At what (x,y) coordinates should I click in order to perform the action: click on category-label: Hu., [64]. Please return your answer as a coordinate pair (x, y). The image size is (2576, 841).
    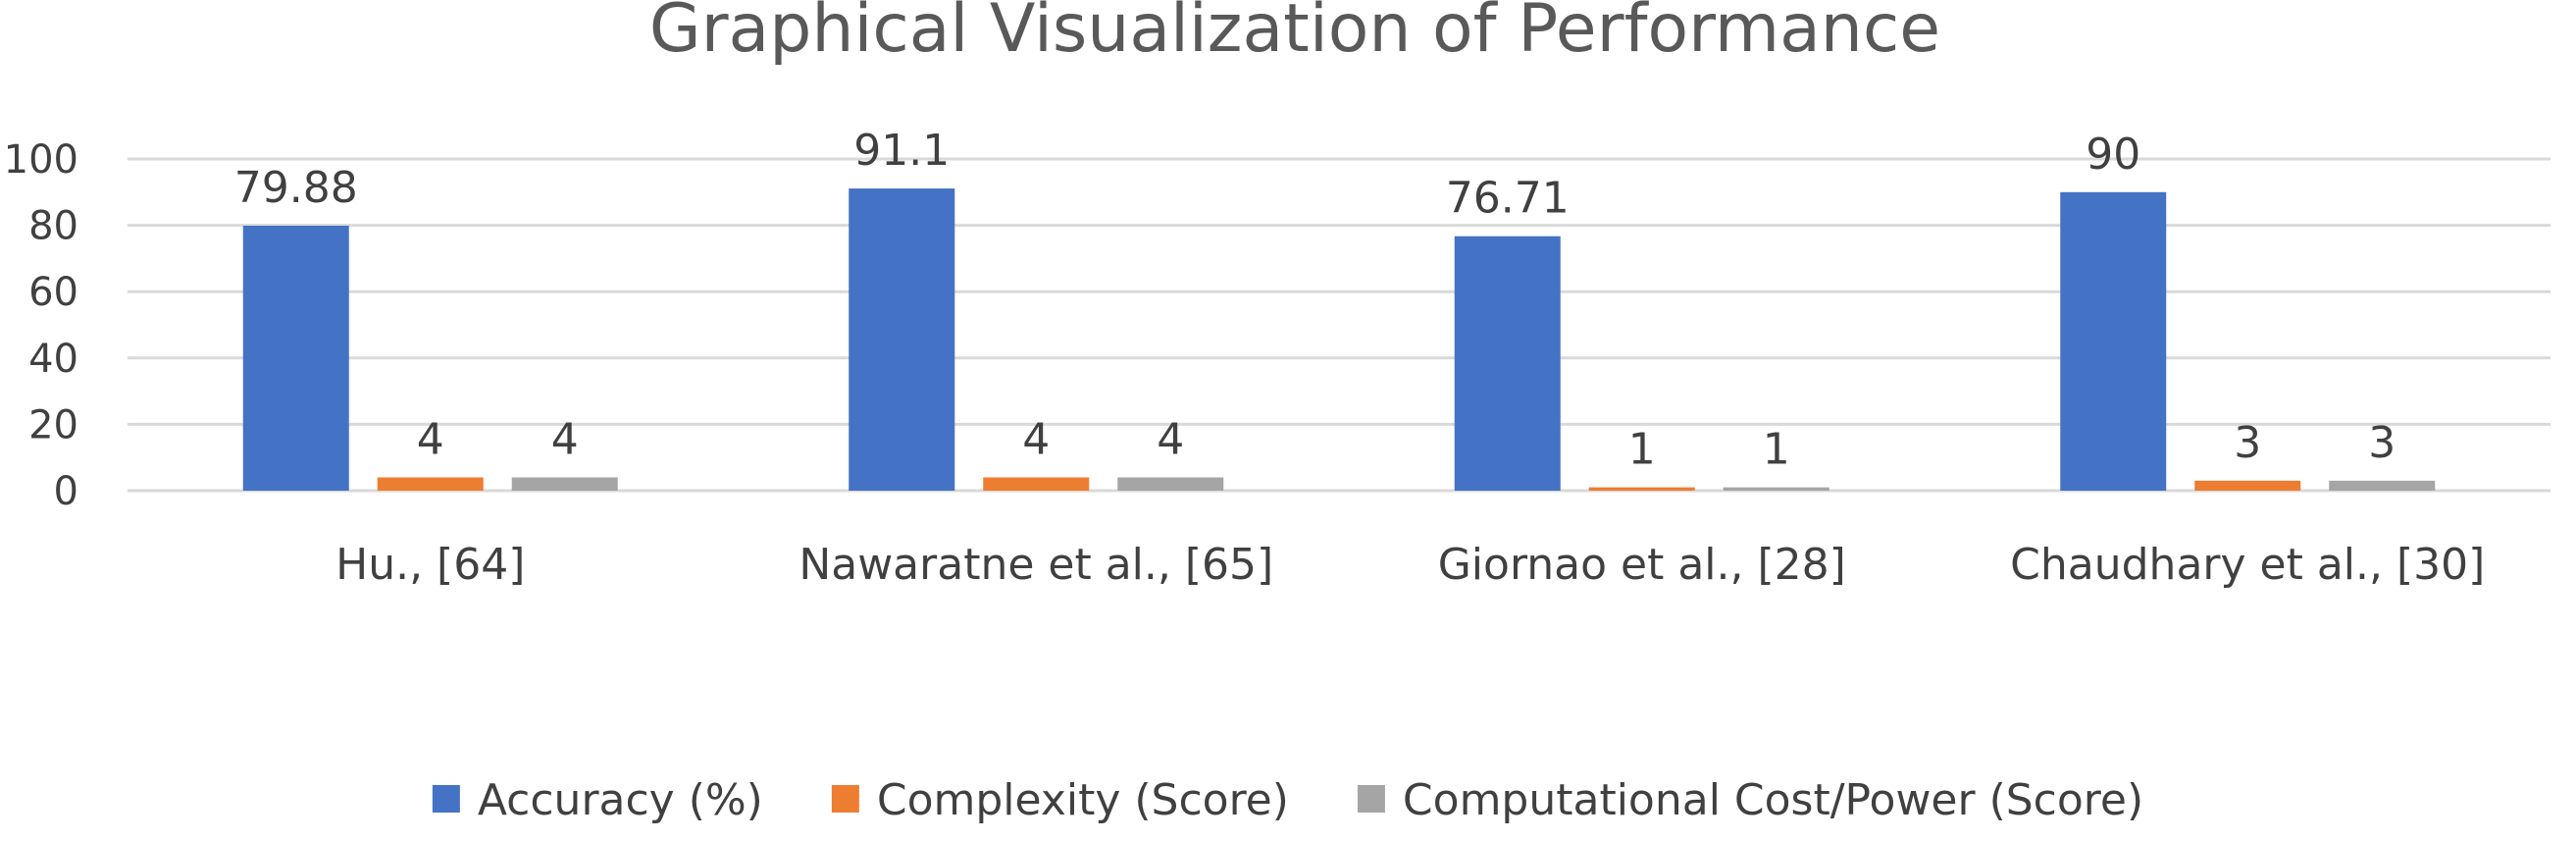
    Looking at the image, I should click on (430, 565).